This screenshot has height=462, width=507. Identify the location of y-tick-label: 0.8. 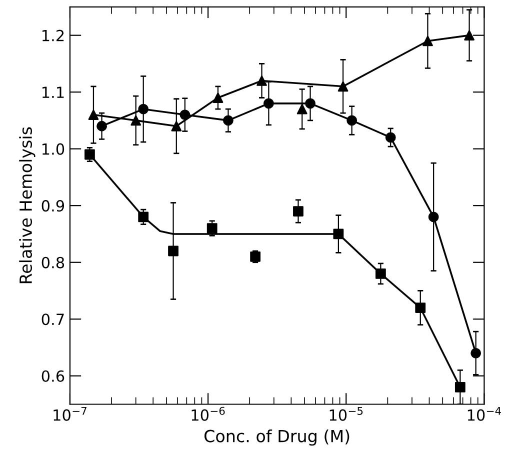
(53, 262).